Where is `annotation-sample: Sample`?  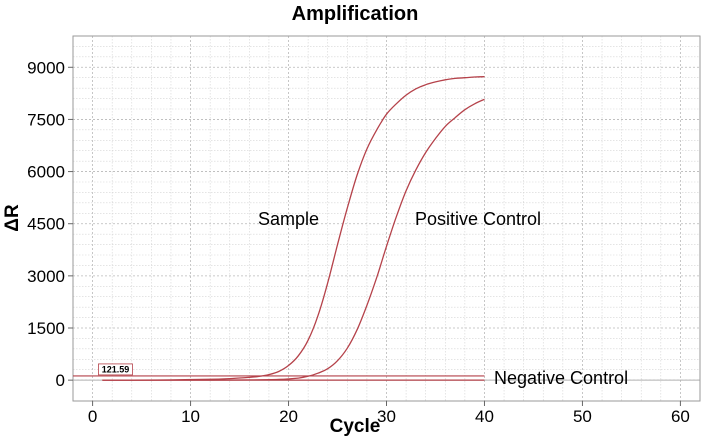 annotation-sample: Sample is located at coordinates (288, 219).